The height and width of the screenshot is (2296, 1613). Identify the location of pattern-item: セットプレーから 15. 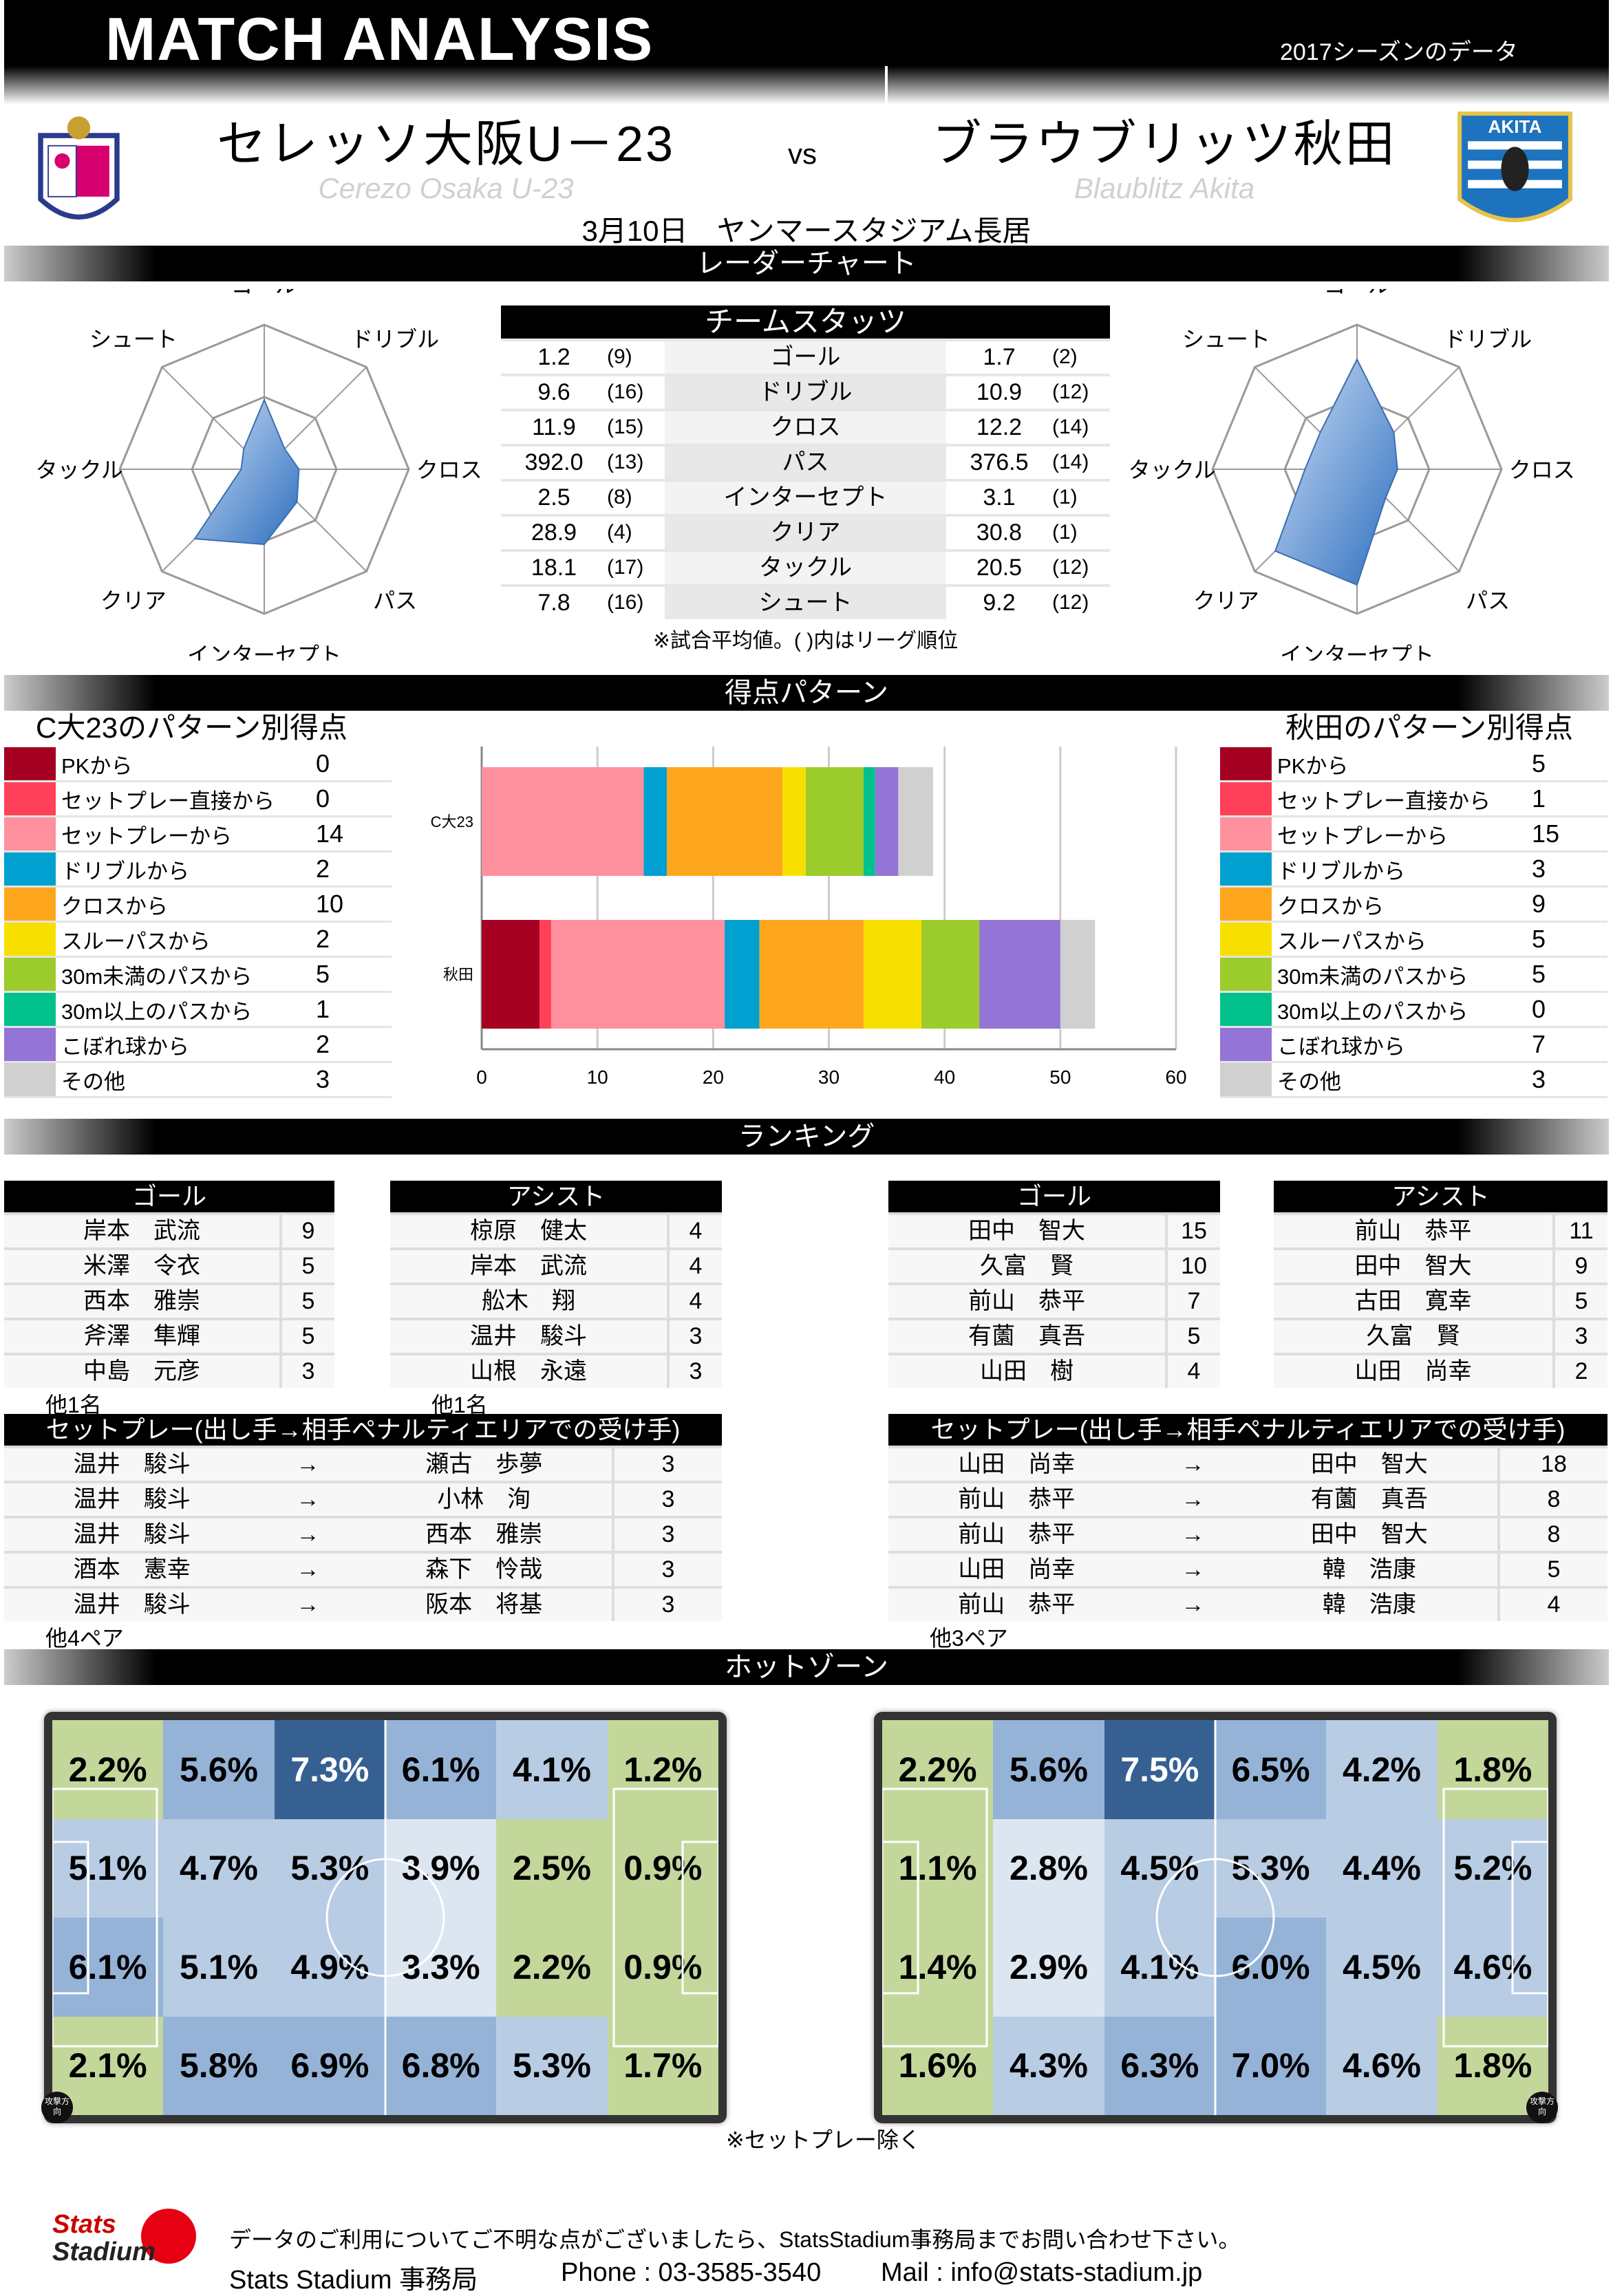
(1413, 834).